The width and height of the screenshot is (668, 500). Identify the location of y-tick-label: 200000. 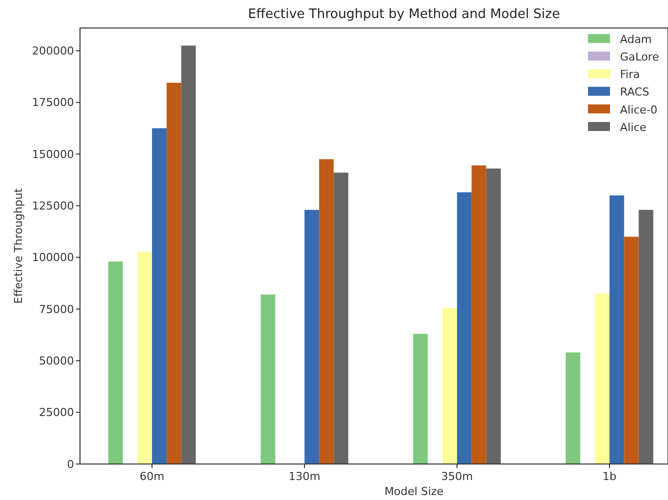
(53, 51).